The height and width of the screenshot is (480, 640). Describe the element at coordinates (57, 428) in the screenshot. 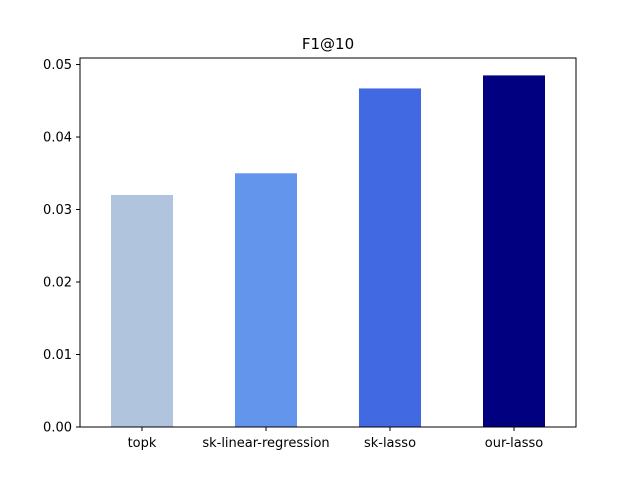

I see `y-tick-label: 0.00` at that location.